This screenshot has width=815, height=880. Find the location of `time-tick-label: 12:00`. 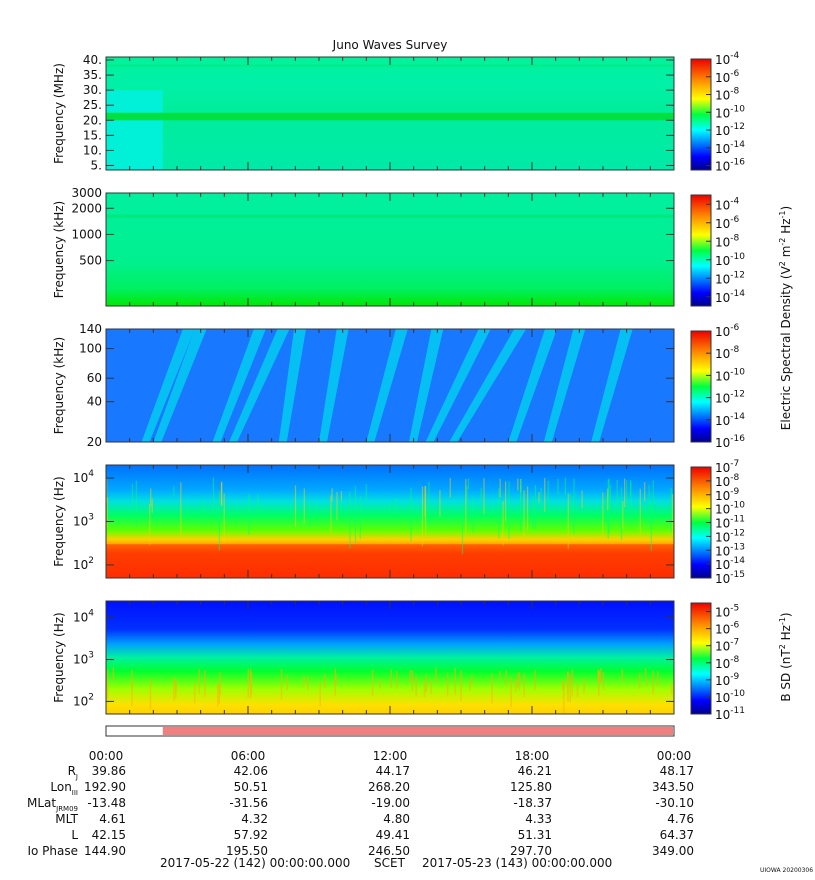

time-tick-label: 12:00 is located at coordinates (390, 756).